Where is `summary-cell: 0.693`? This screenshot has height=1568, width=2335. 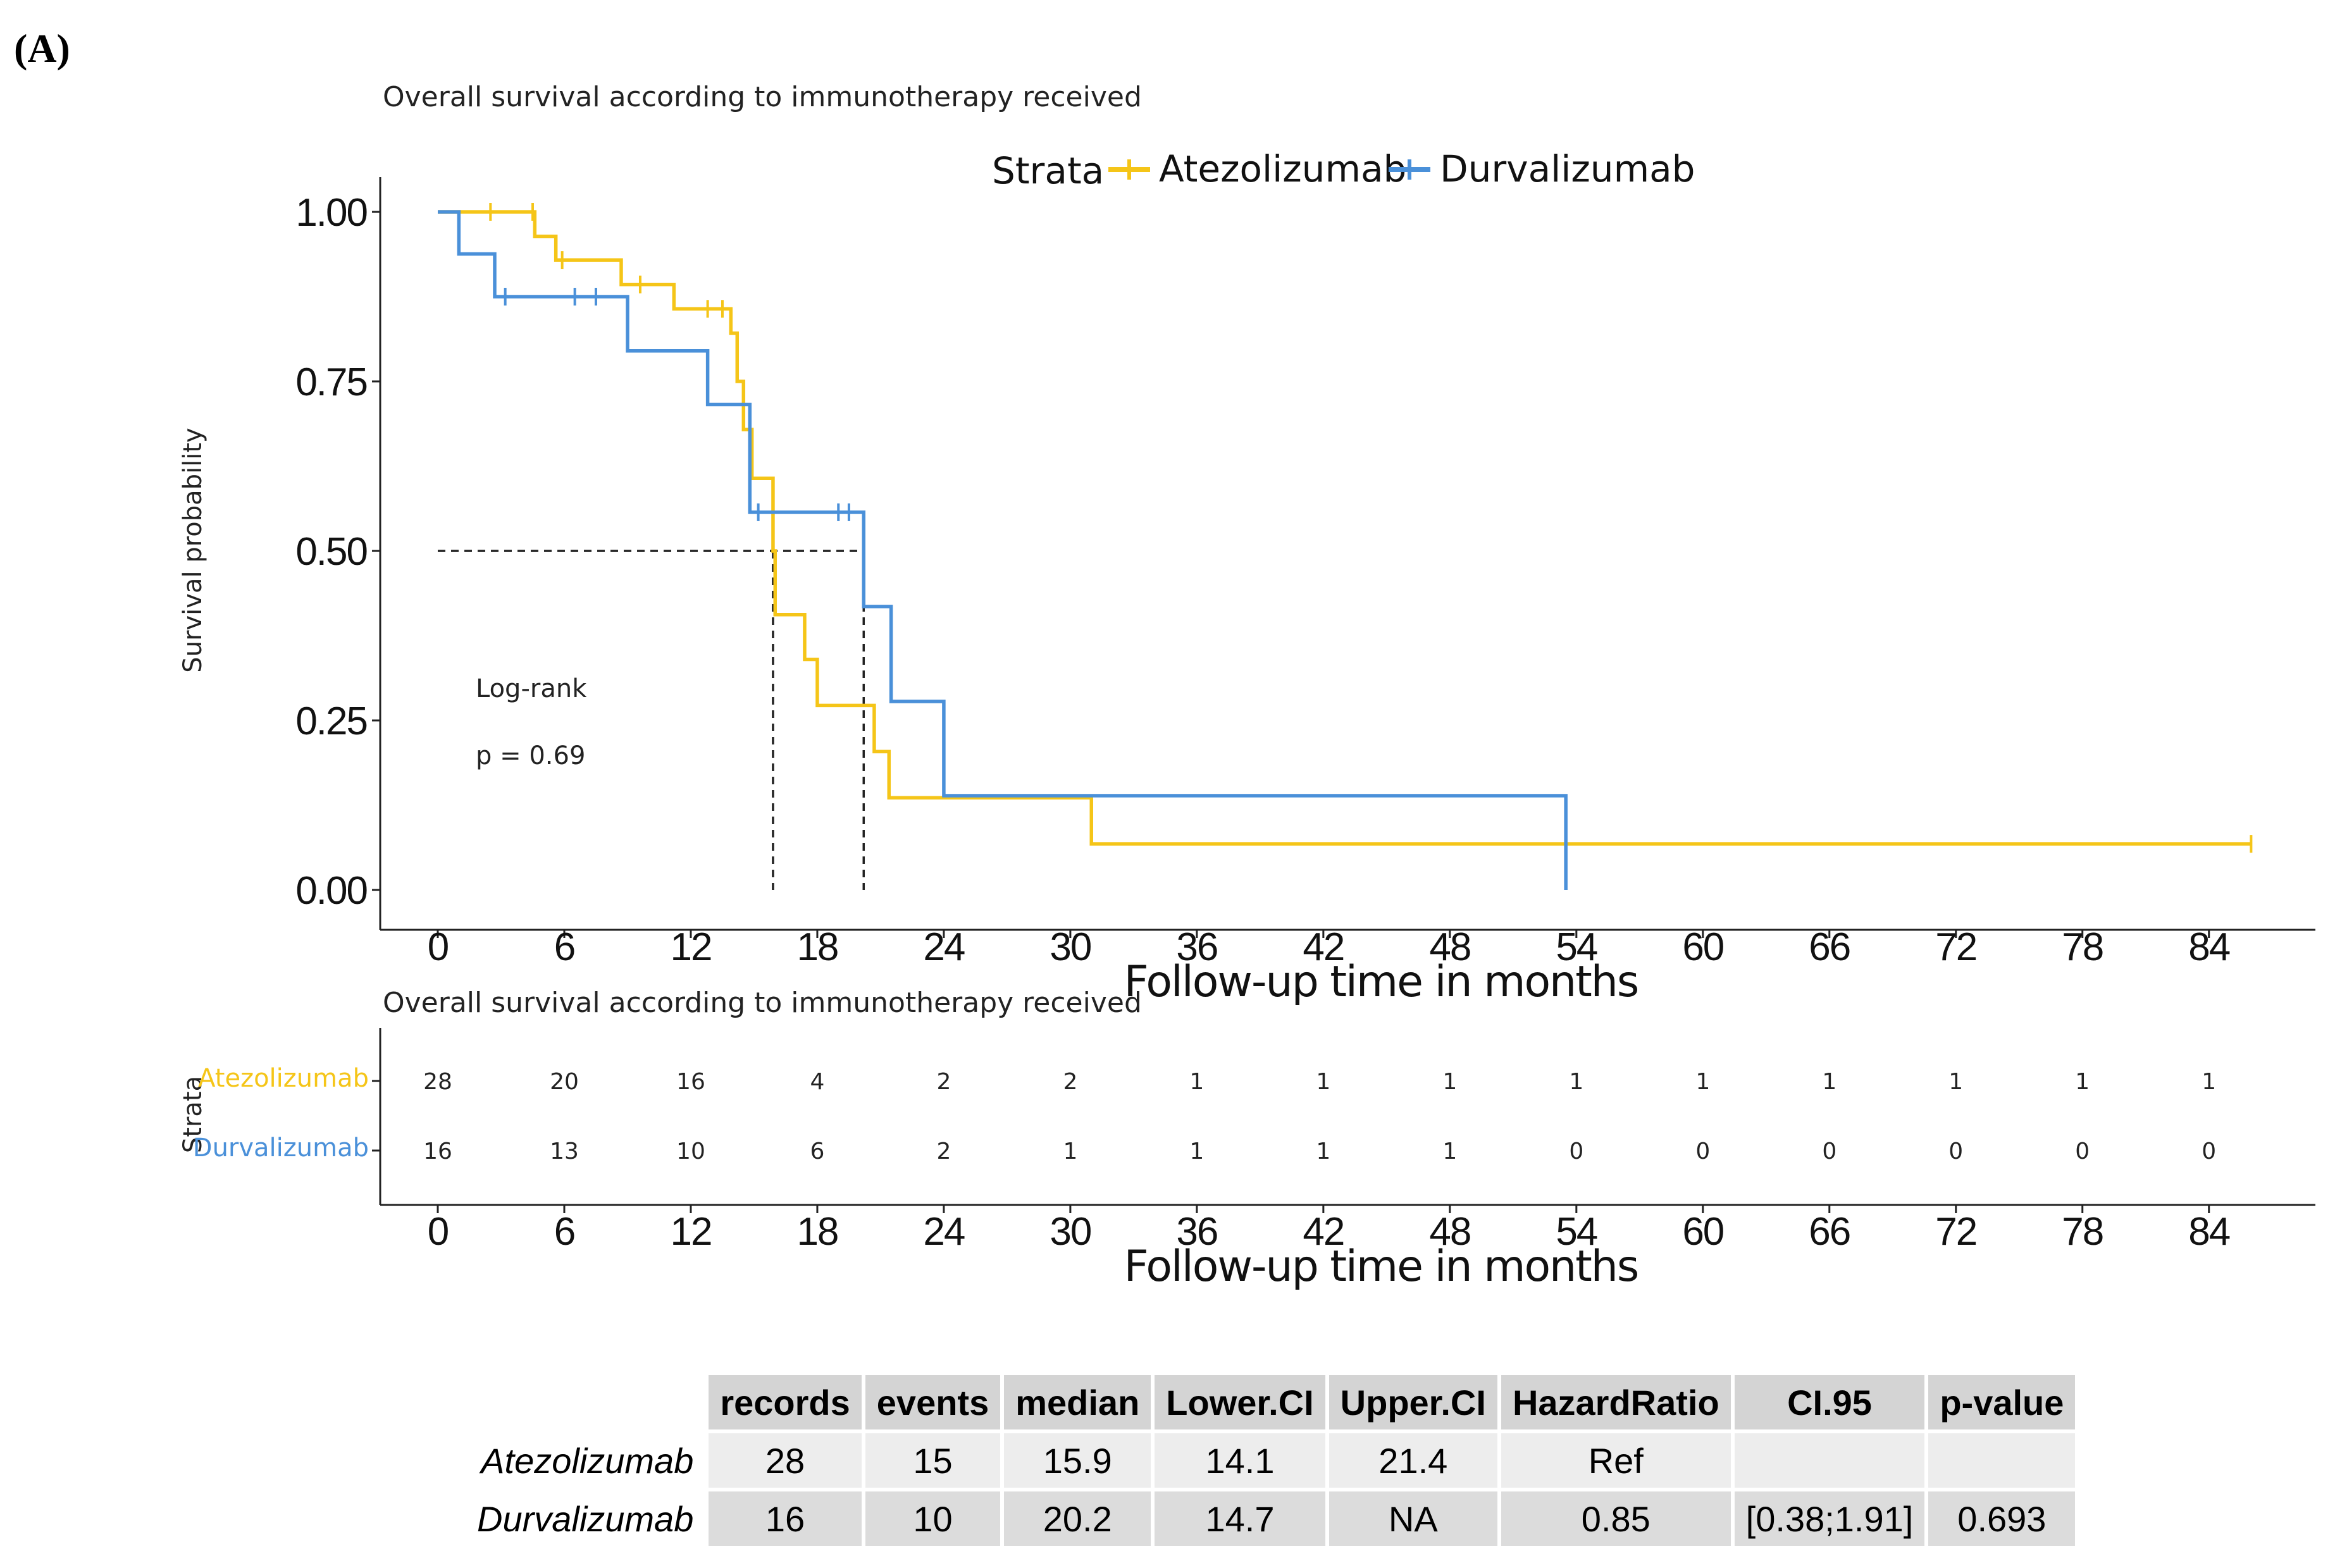 summary-cell: 0.693 is located at coordinates (2002, 1518).